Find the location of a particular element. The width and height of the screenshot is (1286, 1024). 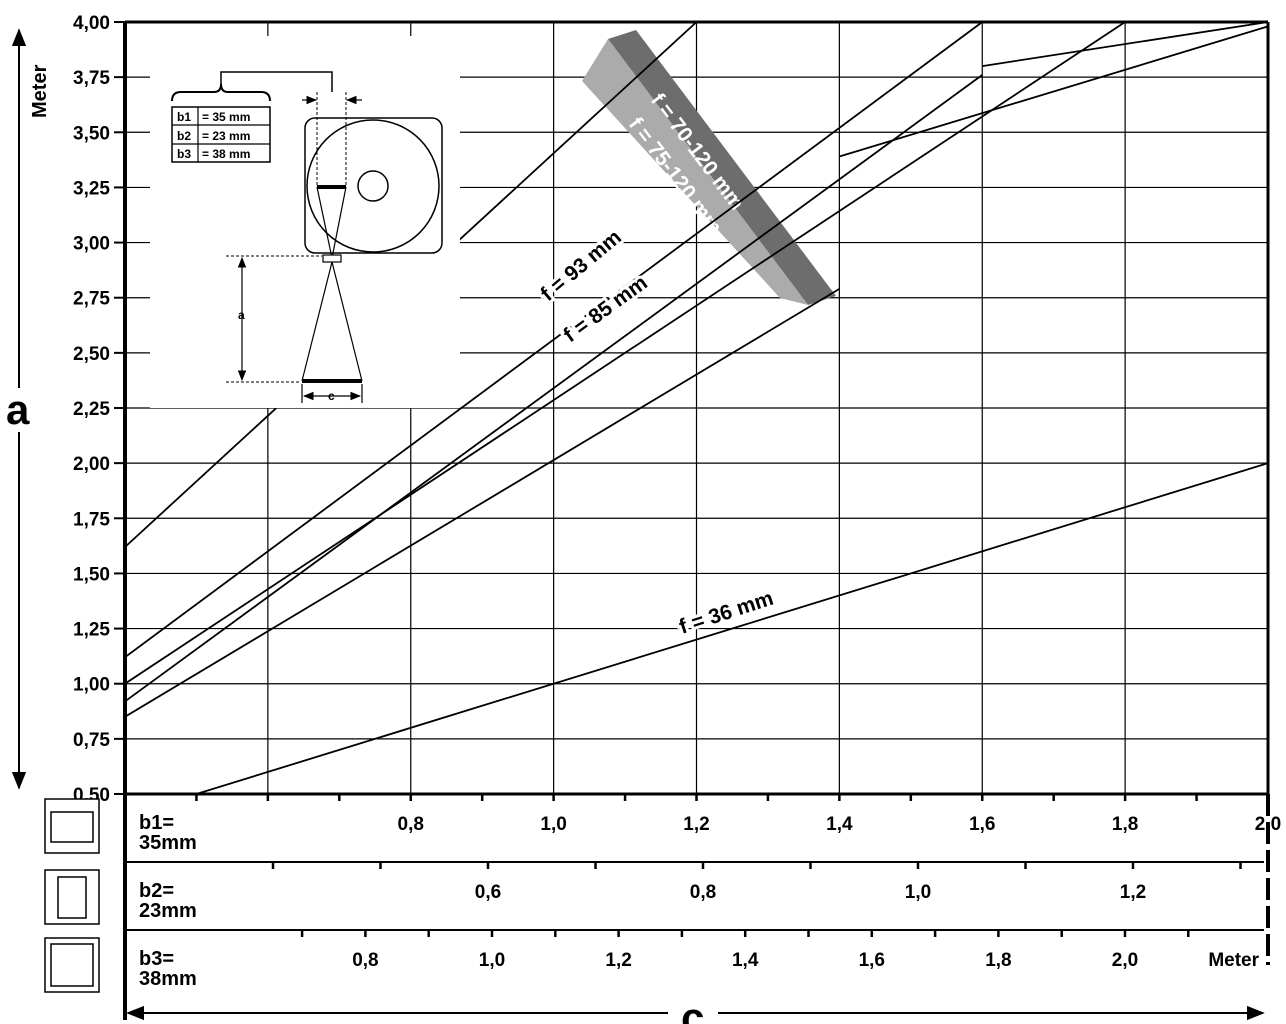

x-scale-2: b2=23mm 0,6 0,8 1,0 1,2 is located at coordinates (694, 891).